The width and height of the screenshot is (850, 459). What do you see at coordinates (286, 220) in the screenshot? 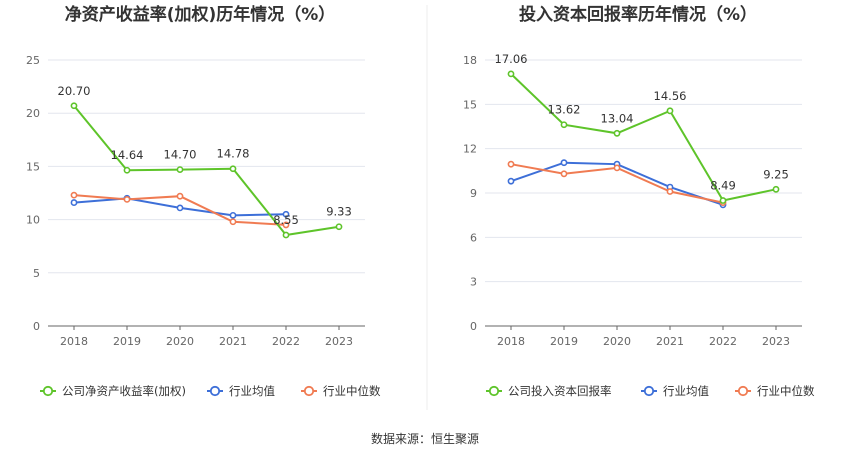
I see `data-label: 8.55` at bounding box center [286, 220].